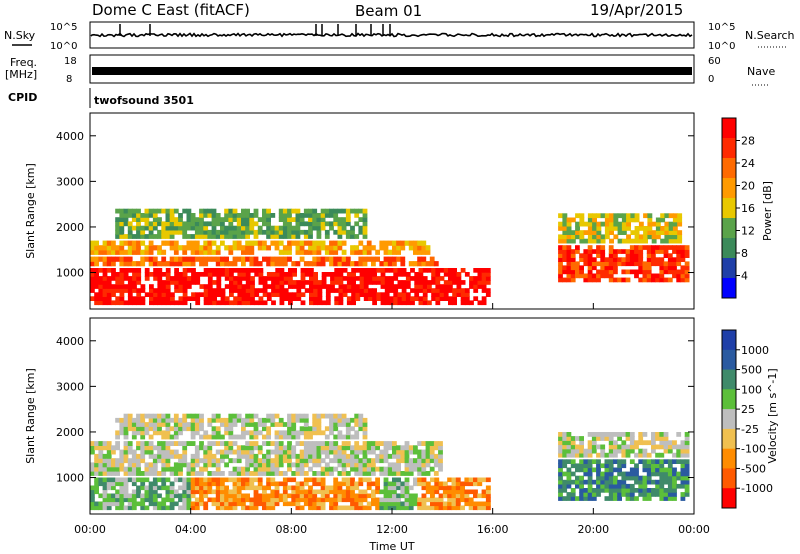 This screenshot has height=554, width=800. What do you see at coordinates (391, 546) in the screenshot?
I see `xaxis-label: Time UT` at bounding box center [391, 546].